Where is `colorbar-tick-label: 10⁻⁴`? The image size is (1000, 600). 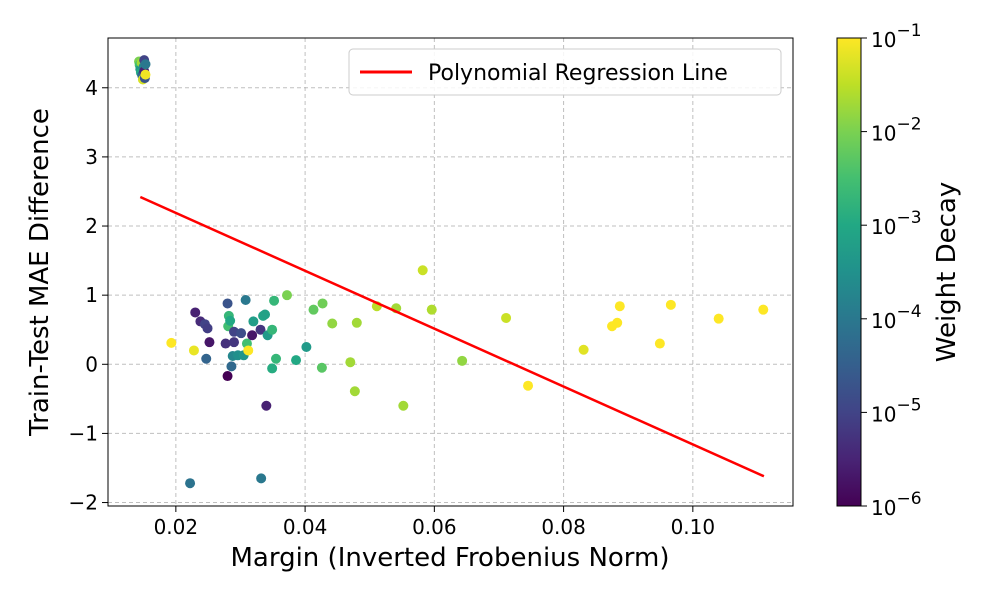
colorbar-tick-label: 10⁻⁴ is located at coordinates (896, 317).